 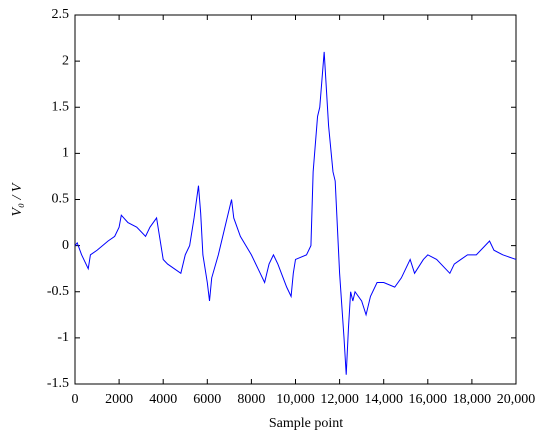 I want to click on x-tick-label: 6000, so click(x=207, y=399).